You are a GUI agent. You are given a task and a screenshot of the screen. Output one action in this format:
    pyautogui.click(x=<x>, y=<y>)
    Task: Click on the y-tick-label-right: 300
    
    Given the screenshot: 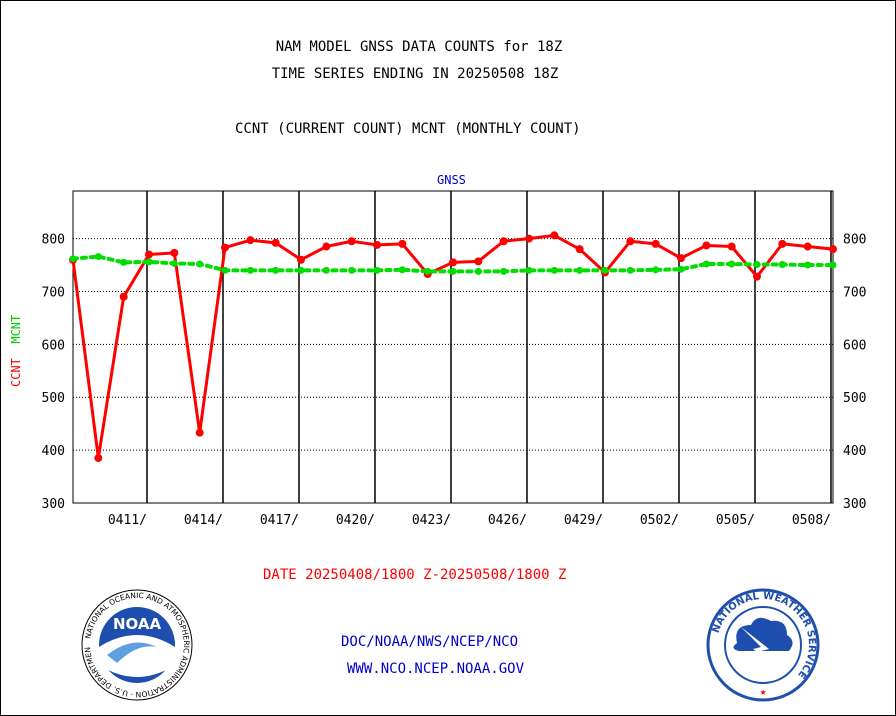 What is the action you would take?
    pyautogui.click(x=854, y=504)
    